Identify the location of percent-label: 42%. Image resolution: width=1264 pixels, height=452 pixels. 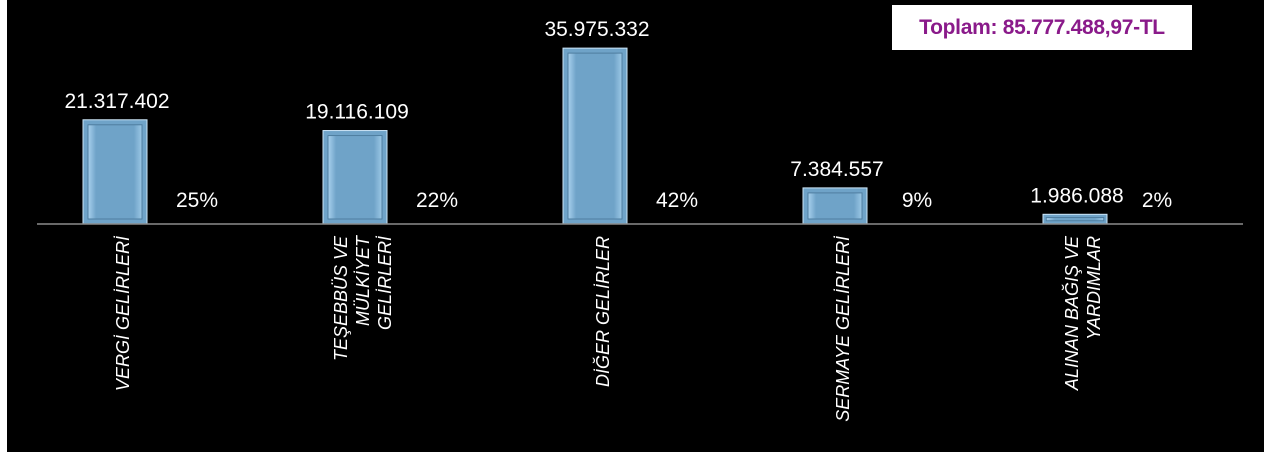
(677, 200).